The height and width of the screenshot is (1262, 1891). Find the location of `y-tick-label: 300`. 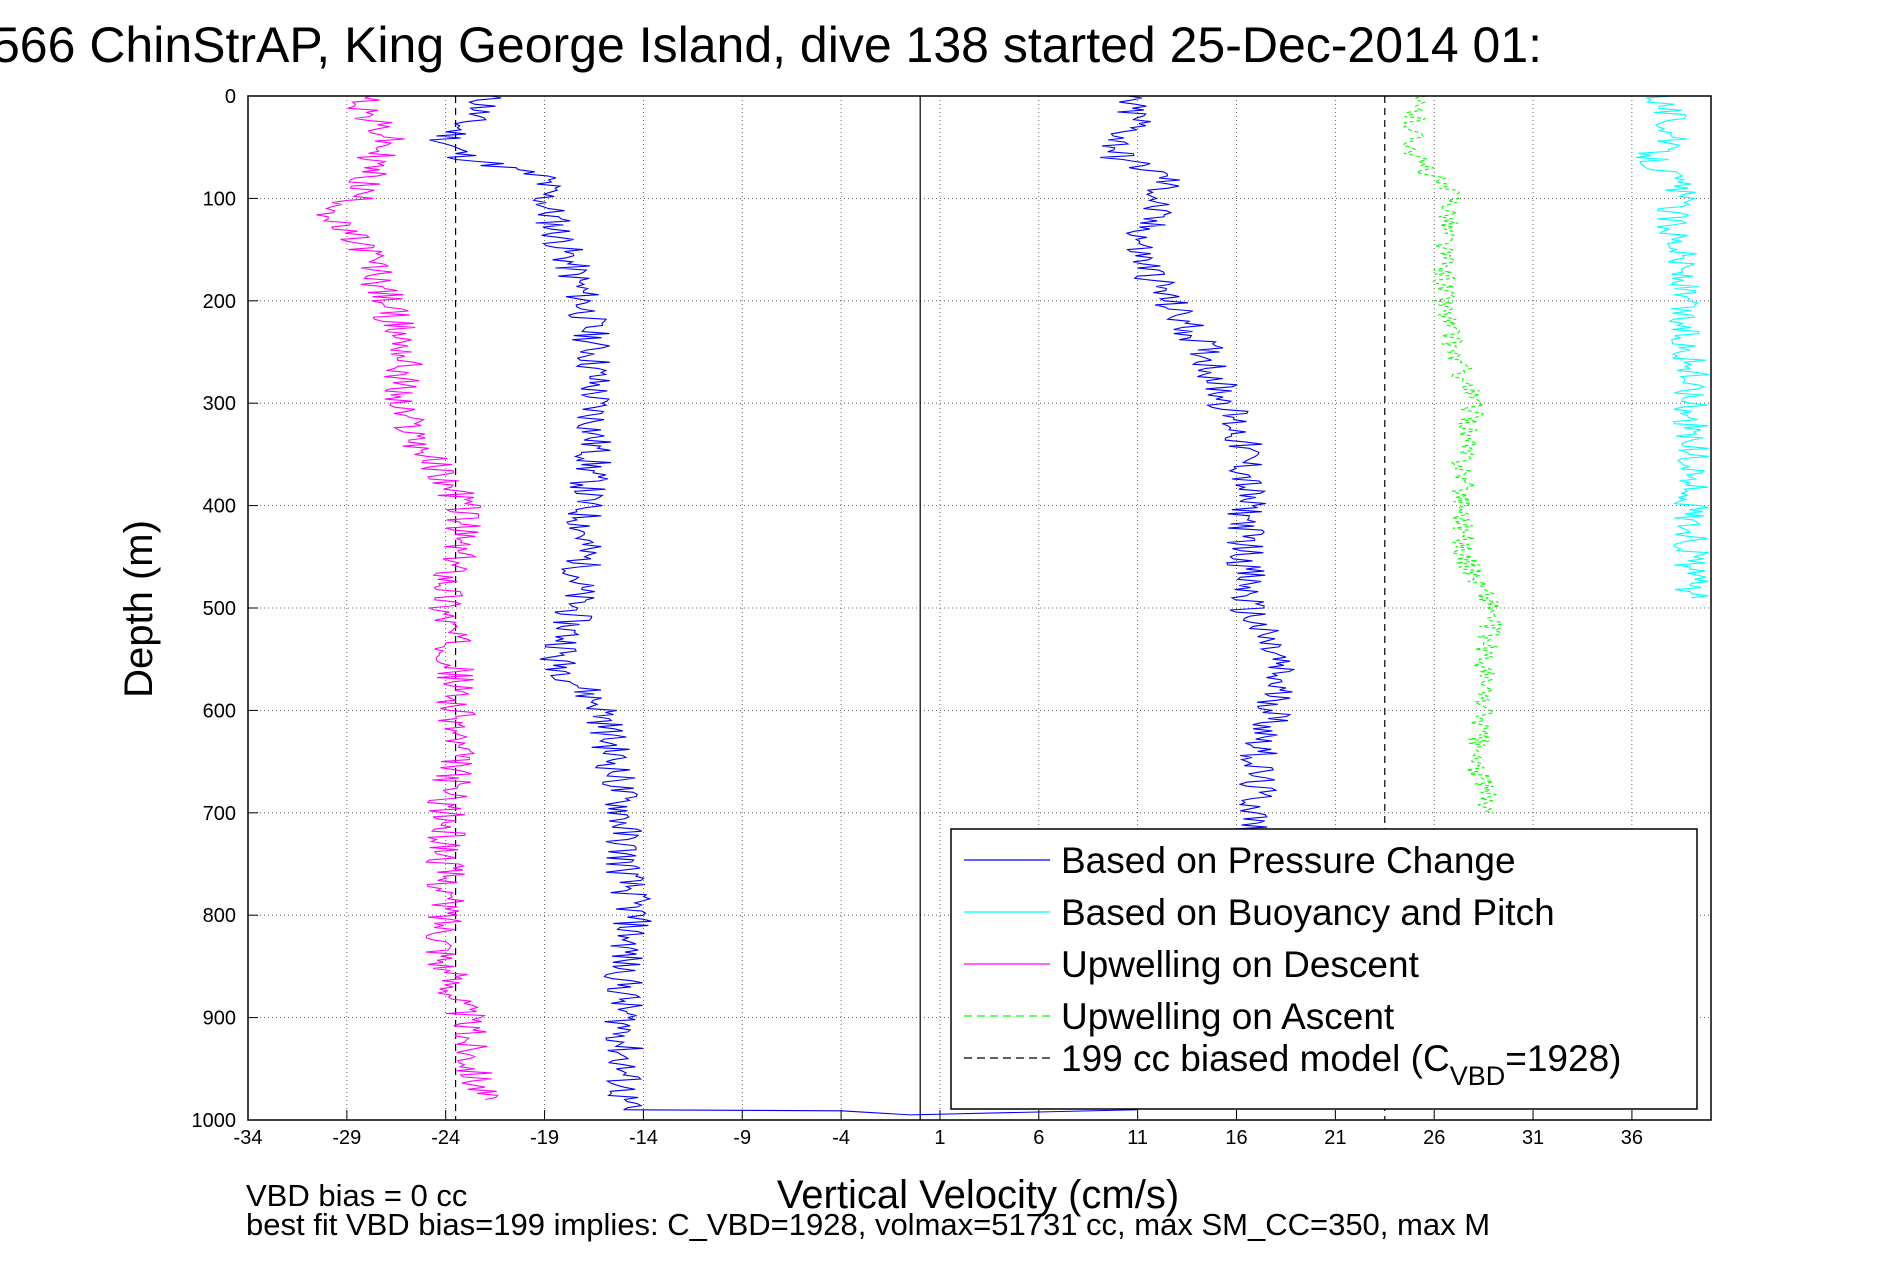

y-tick-label: 300 is located at coordinates (219, 404).